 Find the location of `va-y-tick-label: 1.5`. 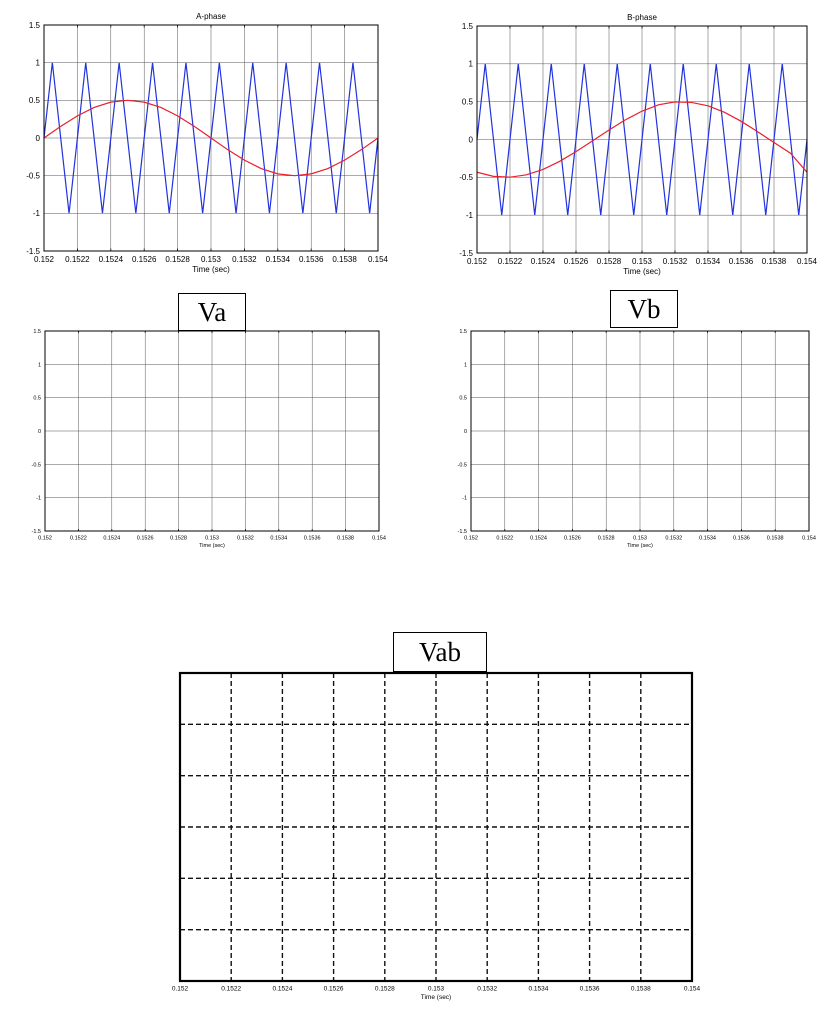

va-y-tick-label: 1.5 is located at coordinates (37, 332).